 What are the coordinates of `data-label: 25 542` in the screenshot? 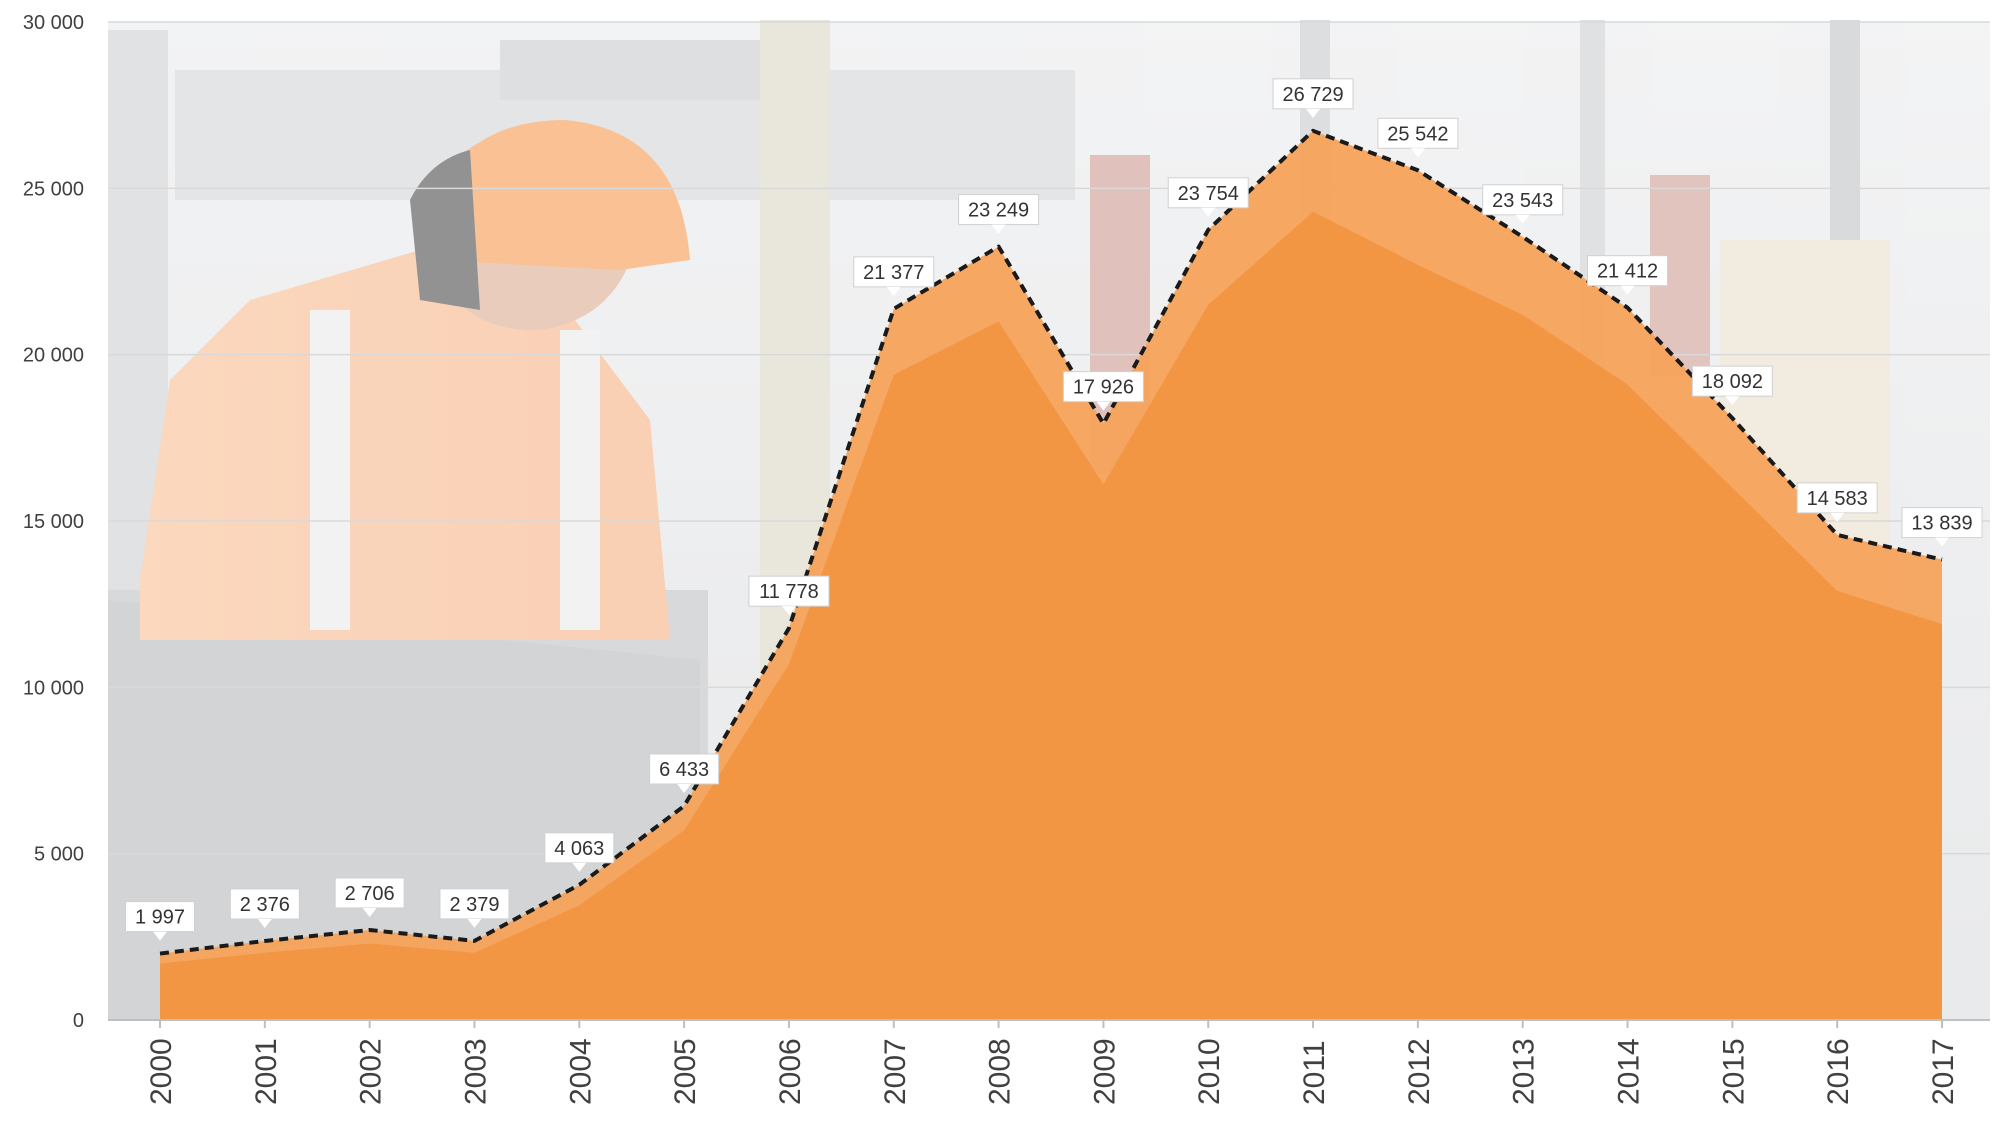 It's located at (1418, 137).